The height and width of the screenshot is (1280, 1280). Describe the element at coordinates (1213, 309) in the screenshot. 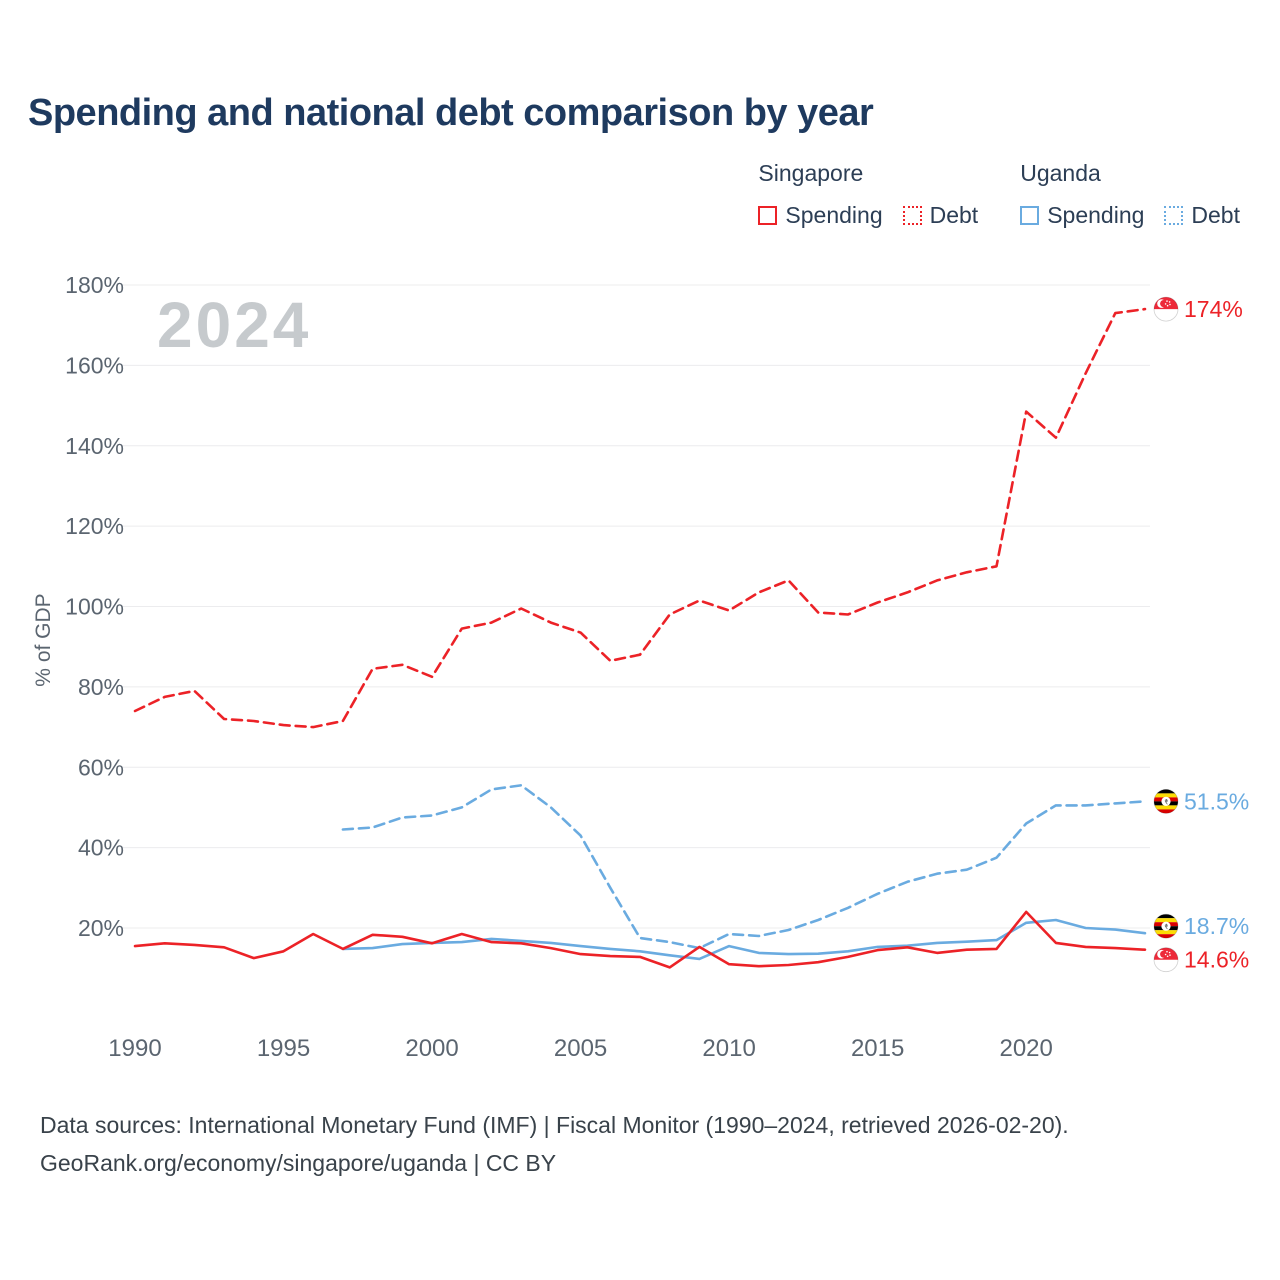

I see `end-label-singapore-debt: 174%` at that location.